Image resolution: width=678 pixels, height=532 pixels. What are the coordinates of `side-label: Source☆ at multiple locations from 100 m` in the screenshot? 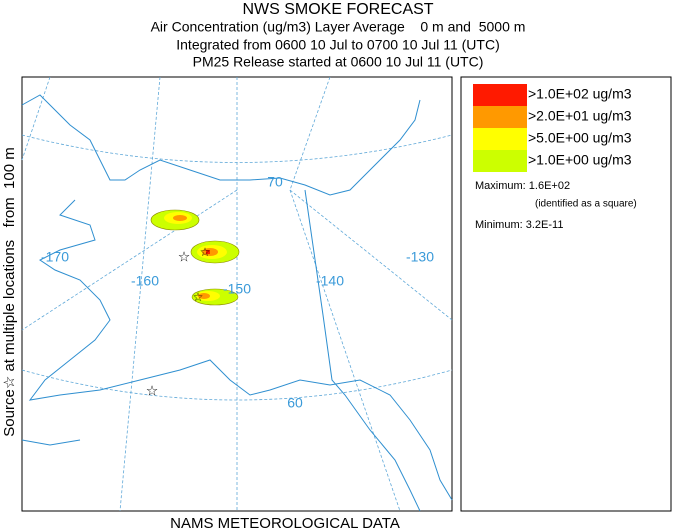 It's located at (9, 291).